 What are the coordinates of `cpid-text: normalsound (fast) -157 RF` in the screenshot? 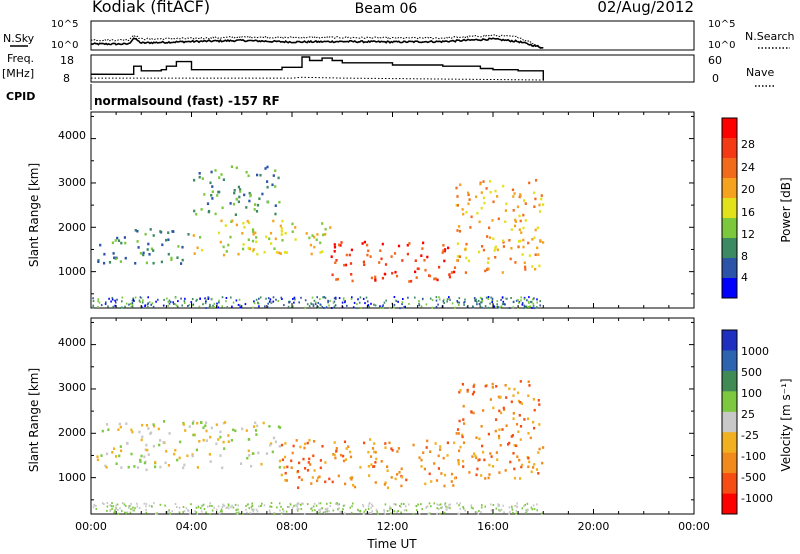 It's located at (187, 101).